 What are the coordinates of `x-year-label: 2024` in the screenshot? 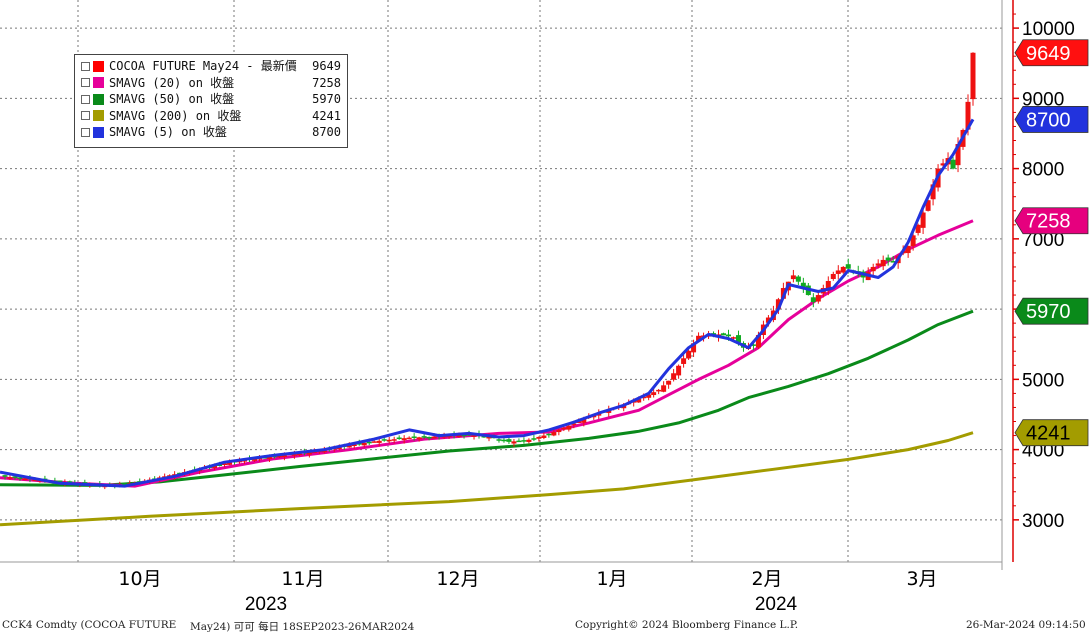 It's located at (776, 604).